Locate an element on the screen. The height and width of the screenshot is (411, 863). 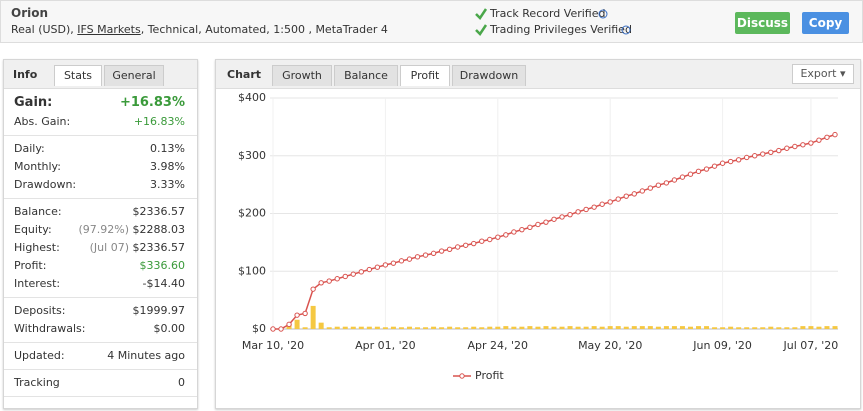
help-icons is located at coordinates (617, 24).